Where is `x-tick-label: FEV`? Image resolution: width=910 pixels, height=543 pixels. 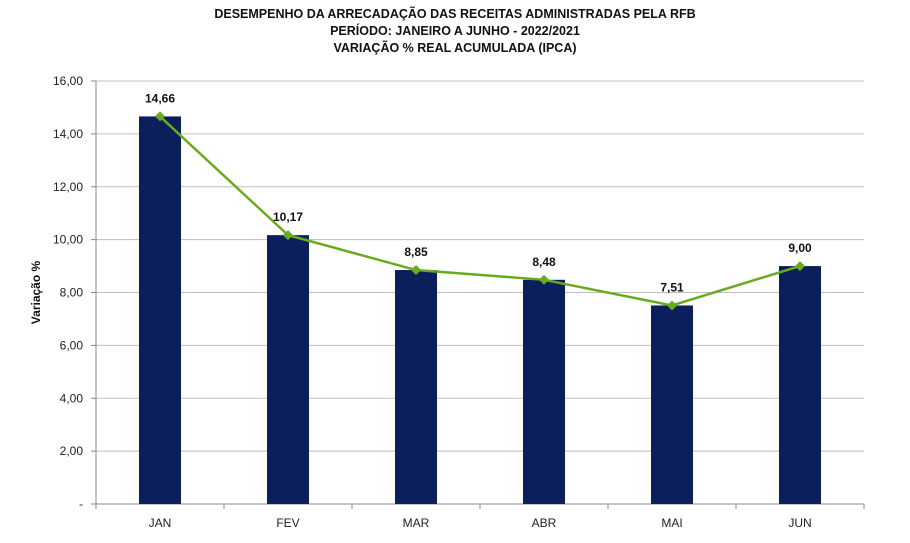
x-tick-label: FEV is located at coordinates (287, 523).